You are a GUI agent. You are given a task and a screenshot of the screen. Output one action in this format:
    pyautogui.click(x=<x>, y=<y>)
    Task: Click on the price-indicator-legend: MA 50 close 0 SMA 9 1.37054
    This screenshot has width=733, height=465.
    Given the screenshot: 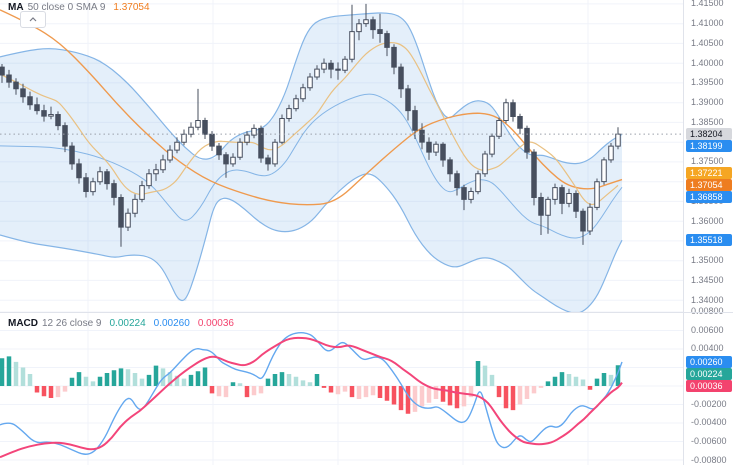 What is the action you would take?
    pyautogui.click(x=79, y=7)
    